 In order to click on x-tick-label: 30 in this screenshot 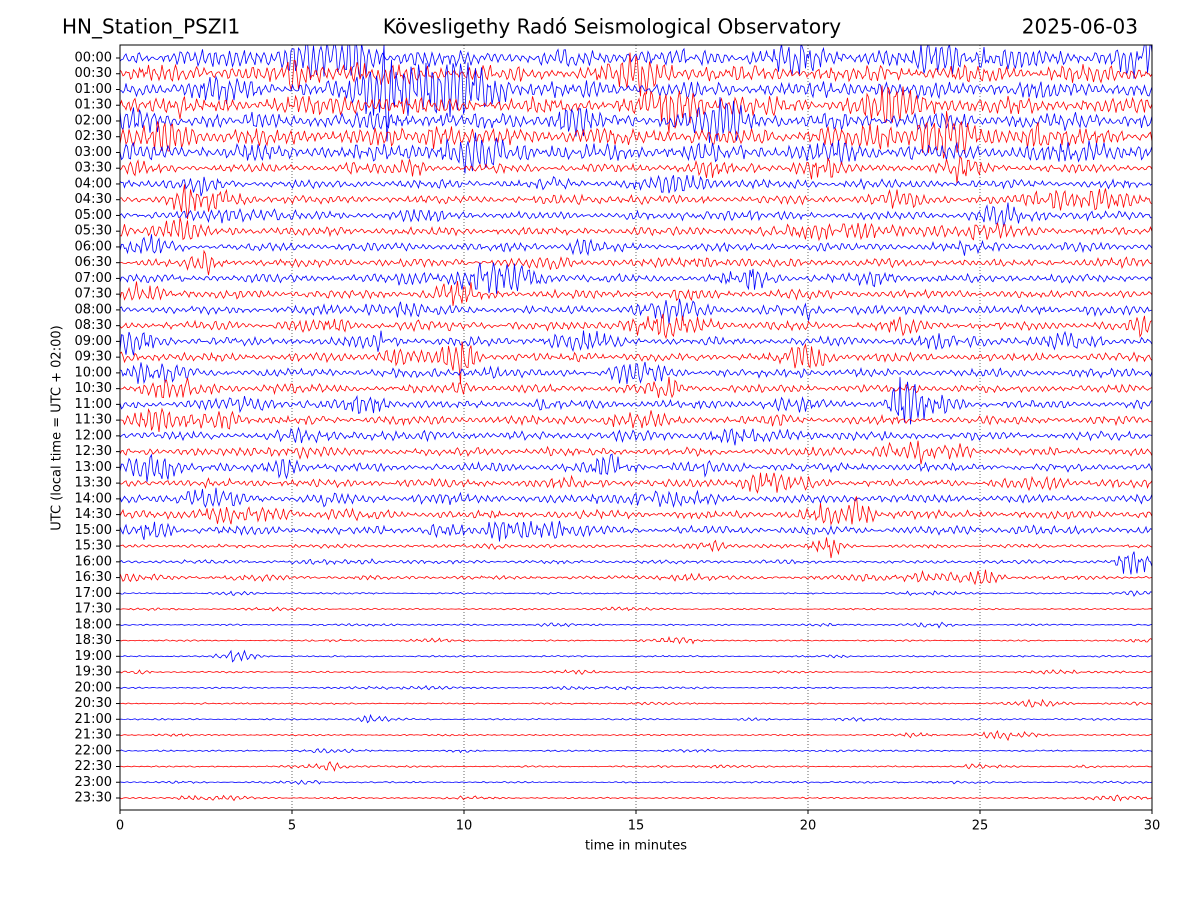, I will do `click(1152, 826)`.